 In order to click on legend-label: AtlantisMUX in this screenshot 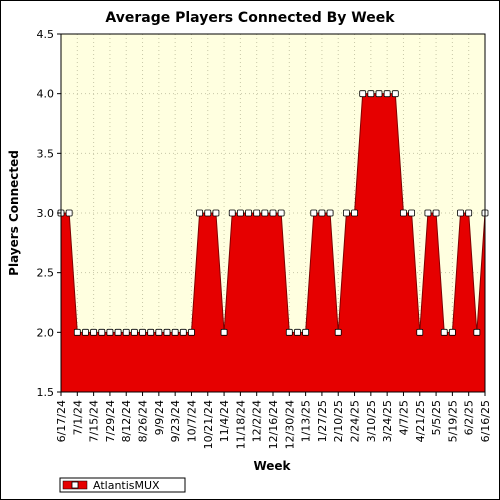, I will do `click(126, 485)`.